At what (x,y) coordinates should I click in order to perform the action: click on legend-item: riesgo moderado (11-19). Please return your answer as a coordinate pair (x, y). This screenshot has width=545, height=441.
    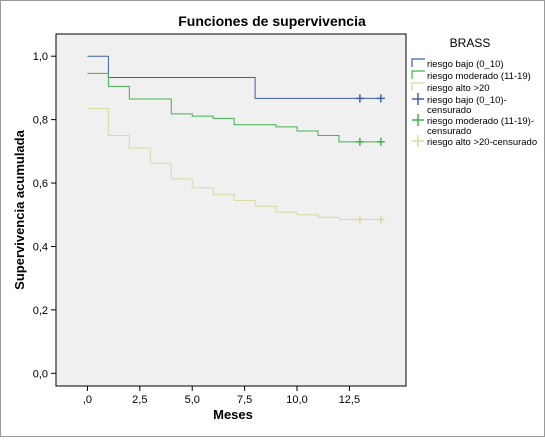
    Looking at the image, I should click on (471, 76).